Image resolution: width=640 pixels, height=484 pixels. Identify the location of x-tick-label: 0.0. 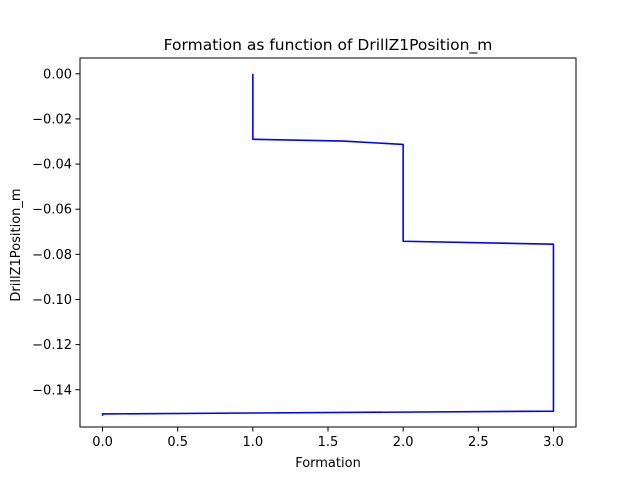
(102, 442).